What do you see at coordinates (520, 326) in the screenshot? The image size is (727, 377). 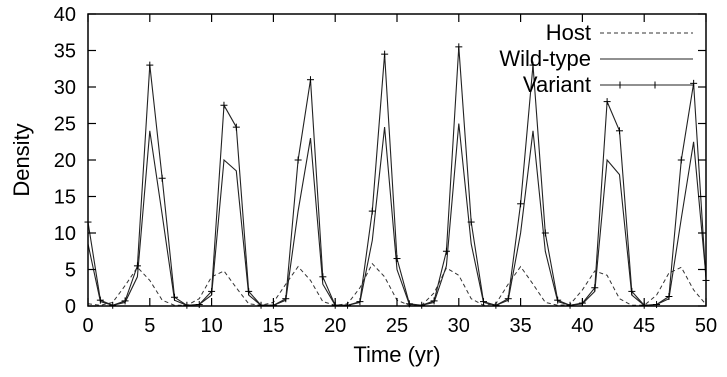 I see `x-tick-label: 35` at bounding box center [520, 326].